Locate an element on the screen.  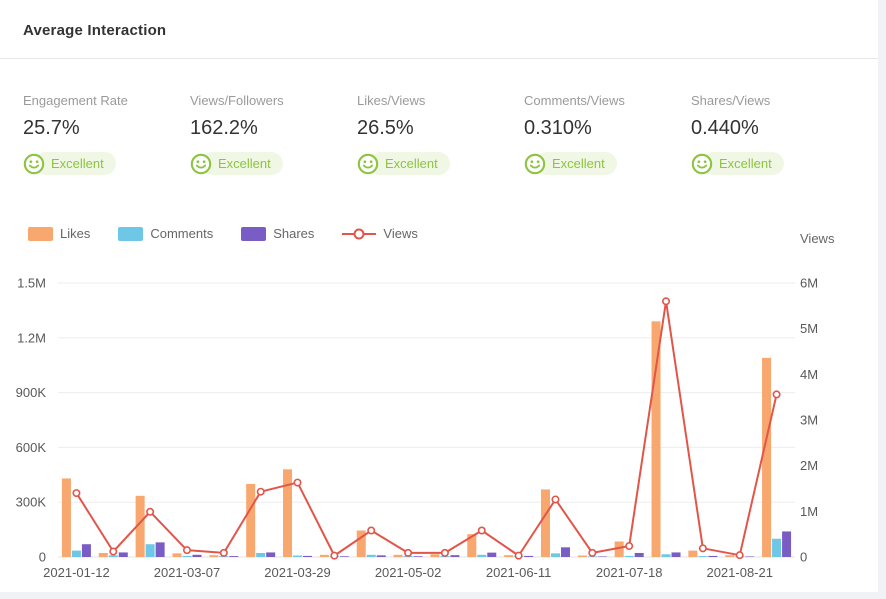
legend-item-likes: Likes is located at coordinates (59, 233).